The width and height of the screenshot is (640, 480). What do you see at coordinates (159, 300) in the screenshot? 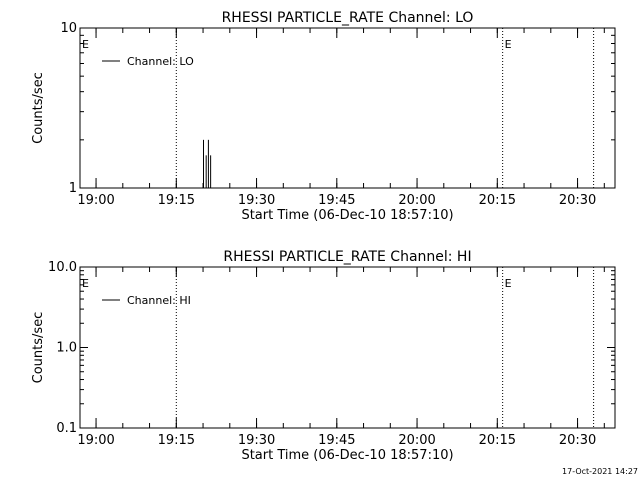
I see `legend-label: Channel: HI` at bounding box center [159, 300].